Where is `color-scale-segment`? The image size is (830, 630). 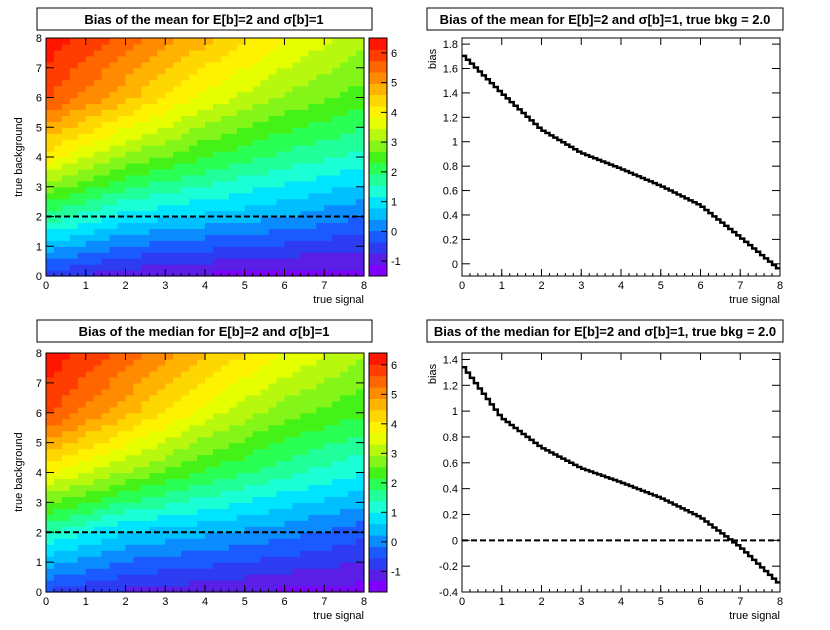 color-scale-segment is located at coordinates (378, 370).